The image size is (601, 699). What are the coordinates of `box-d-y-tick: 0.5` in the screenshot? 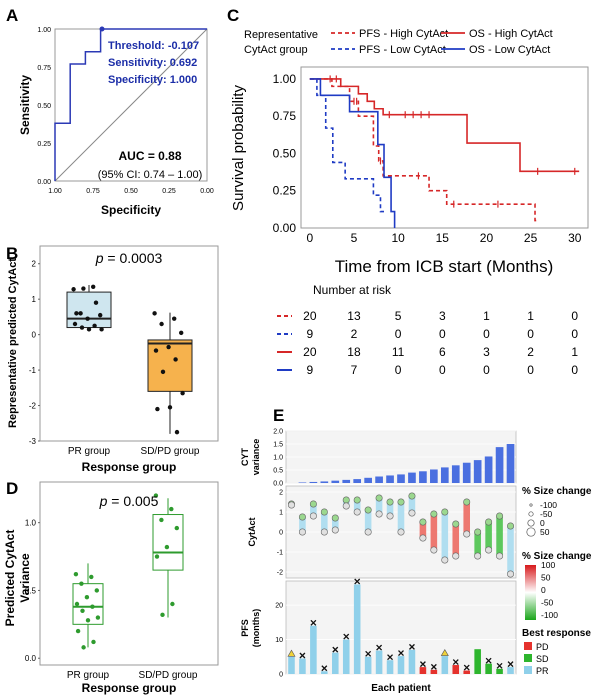 It's located at (31, 590).